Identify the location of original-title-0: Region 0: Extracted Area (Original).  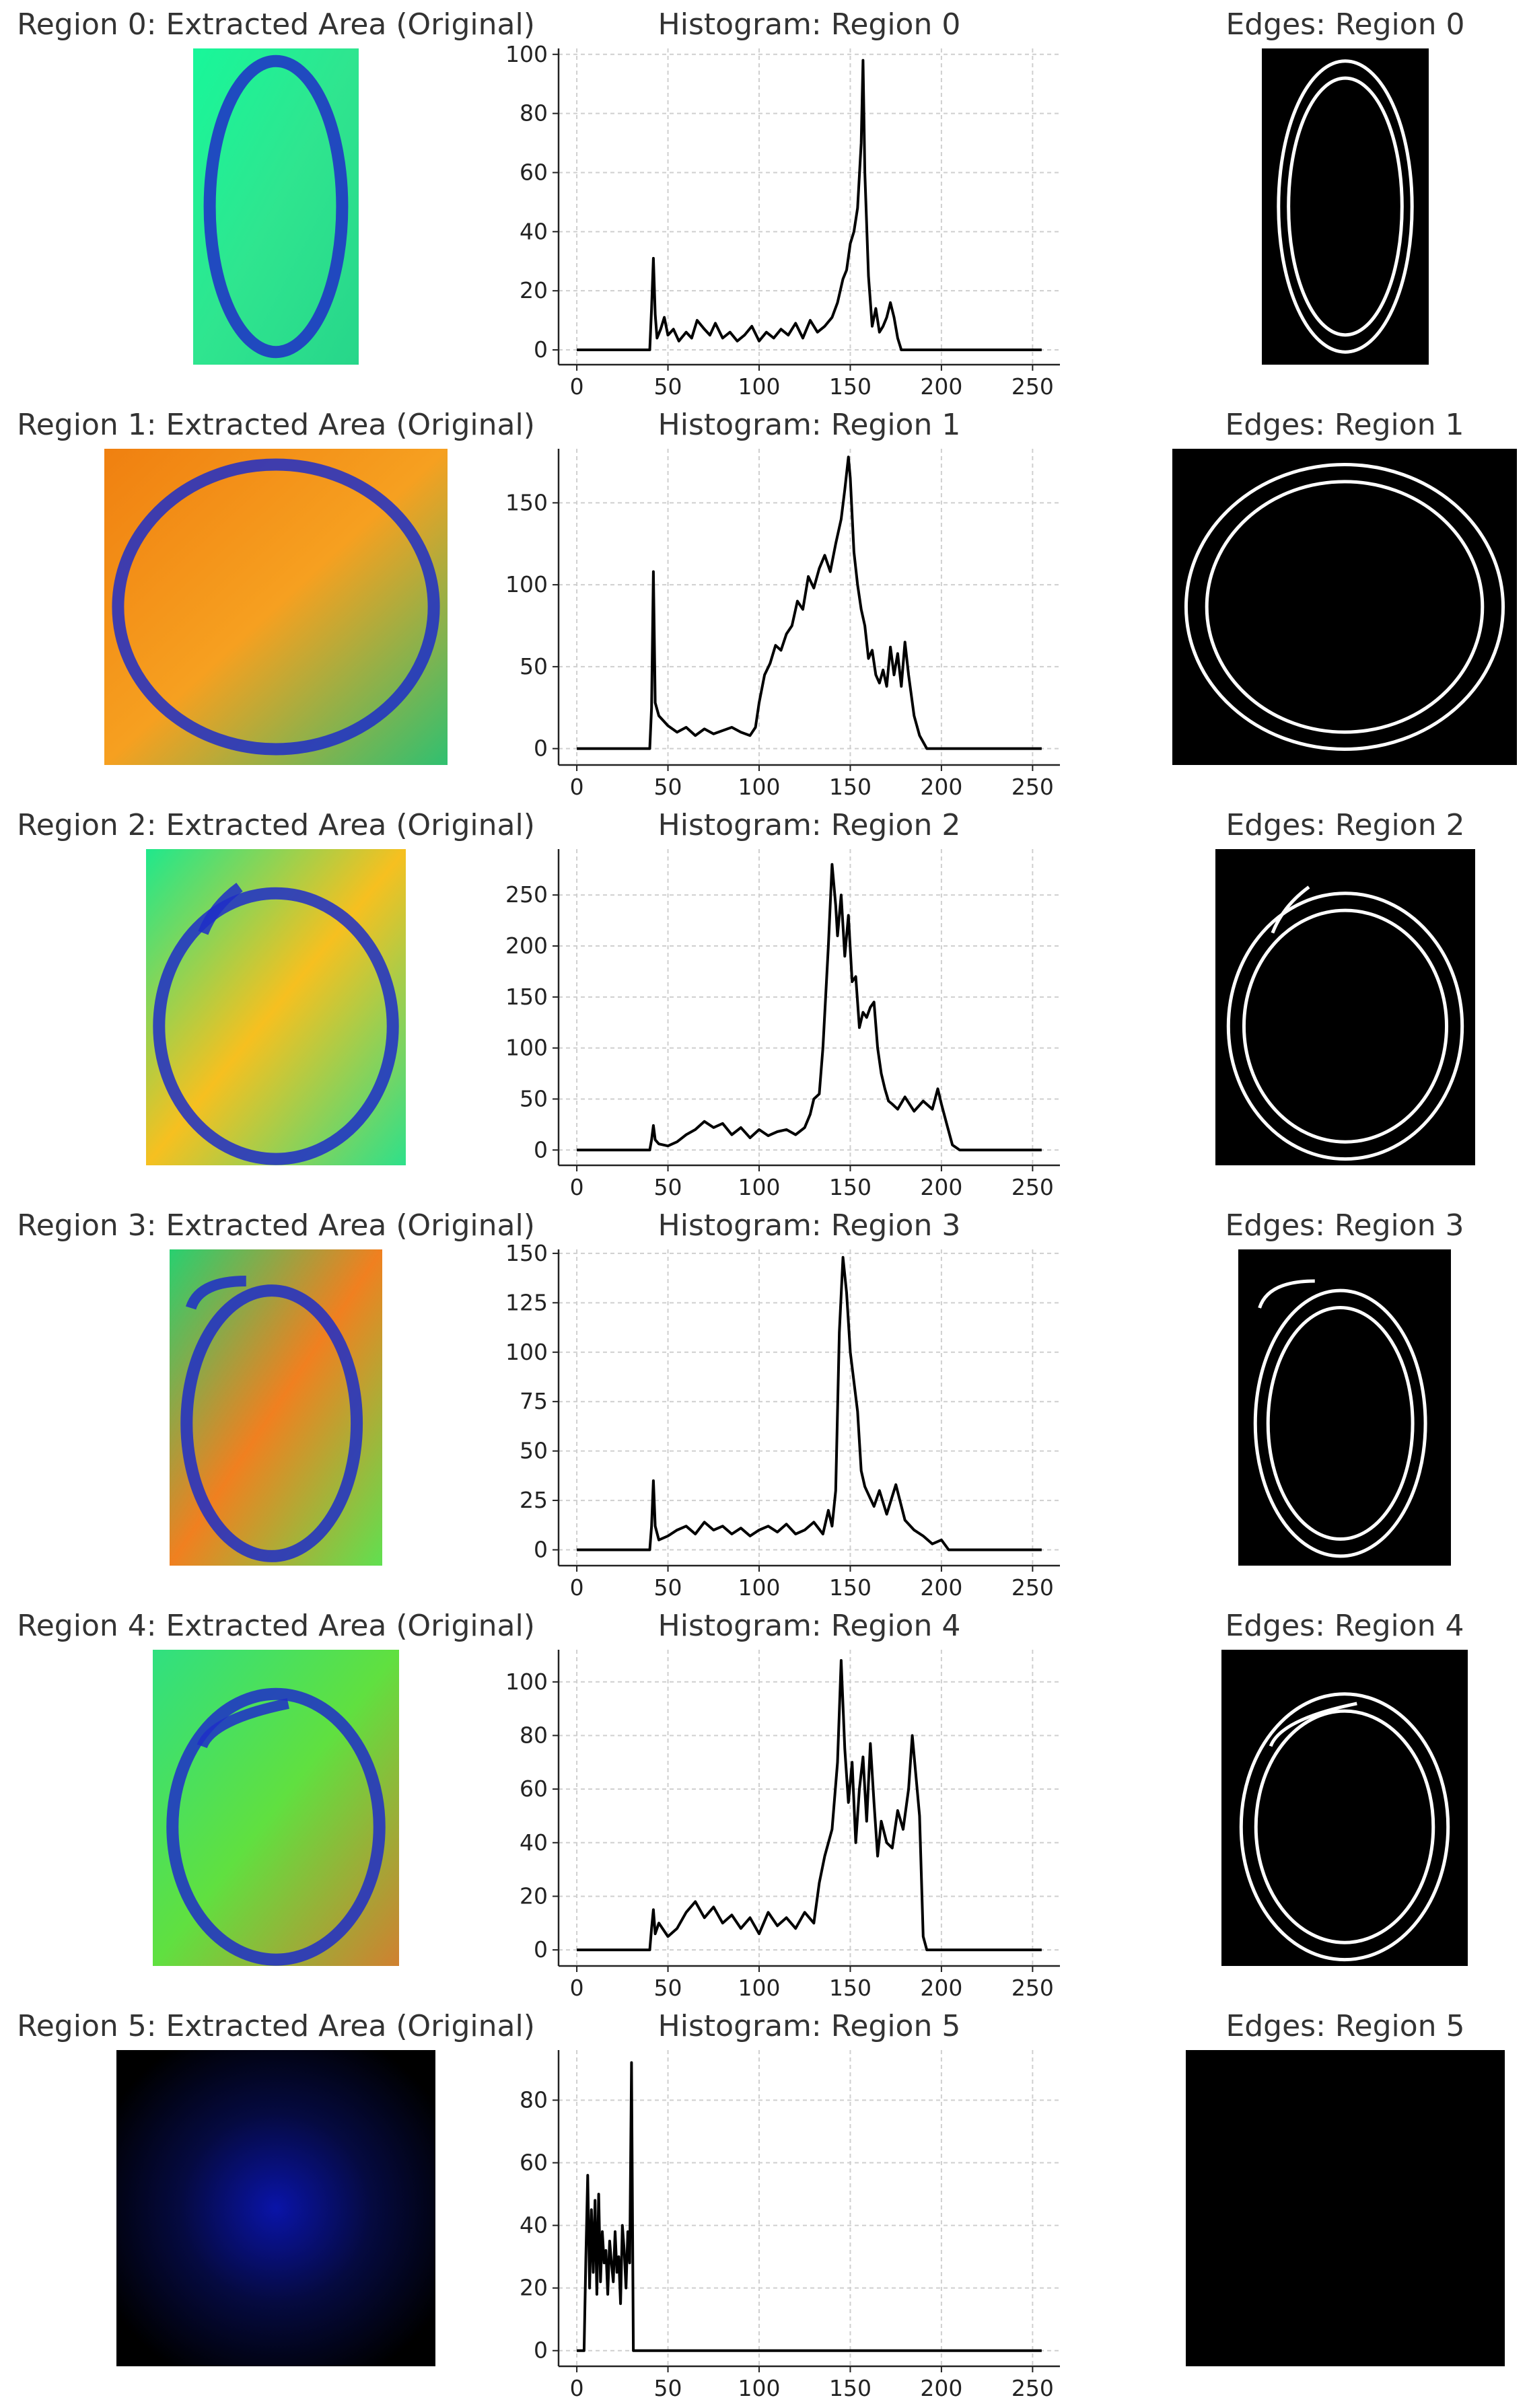
(276, 24).